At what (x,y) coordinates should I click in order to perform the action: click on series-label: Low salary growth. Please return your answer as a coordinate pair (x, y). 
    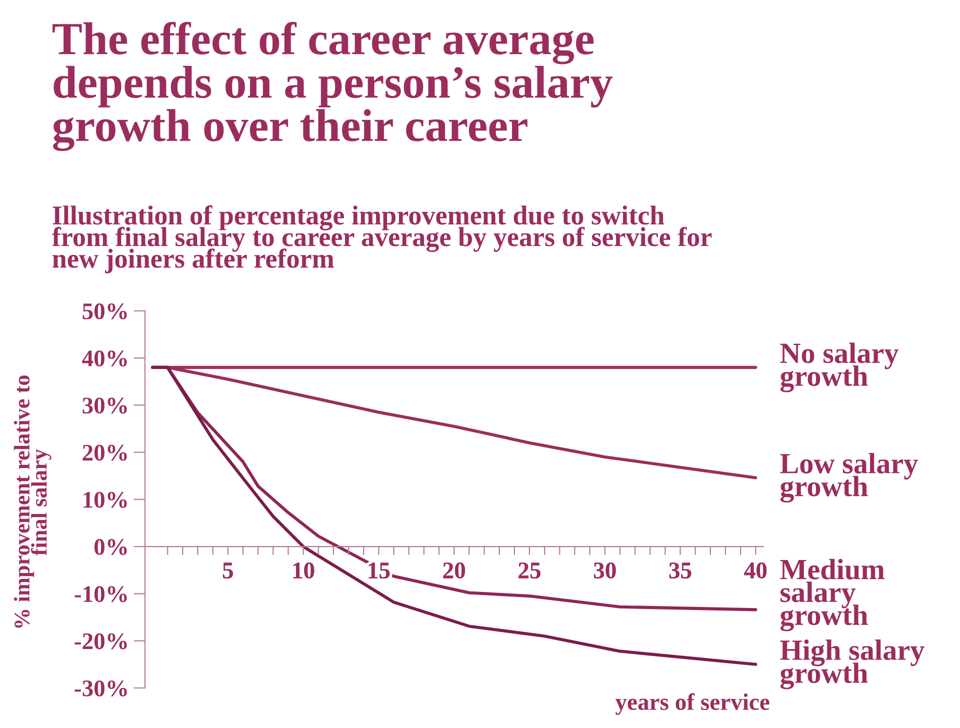
    Looking at the image, I should click on (849, 477).